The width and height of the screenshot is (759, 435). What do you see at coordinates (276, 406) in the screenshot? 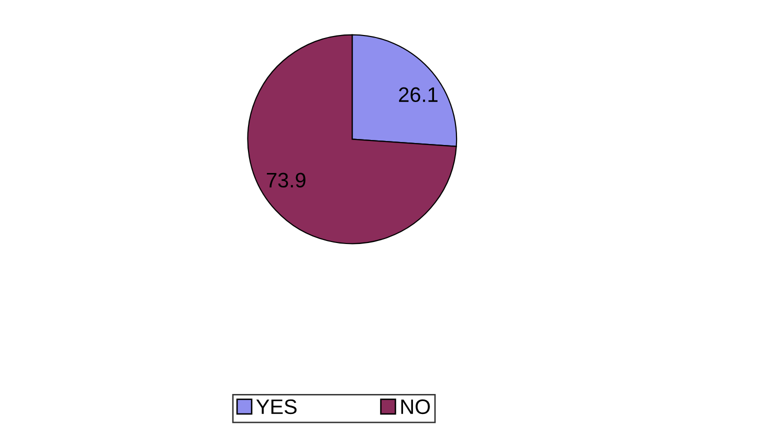
I see `legend-label: YES` at bounding box center [276, 406].